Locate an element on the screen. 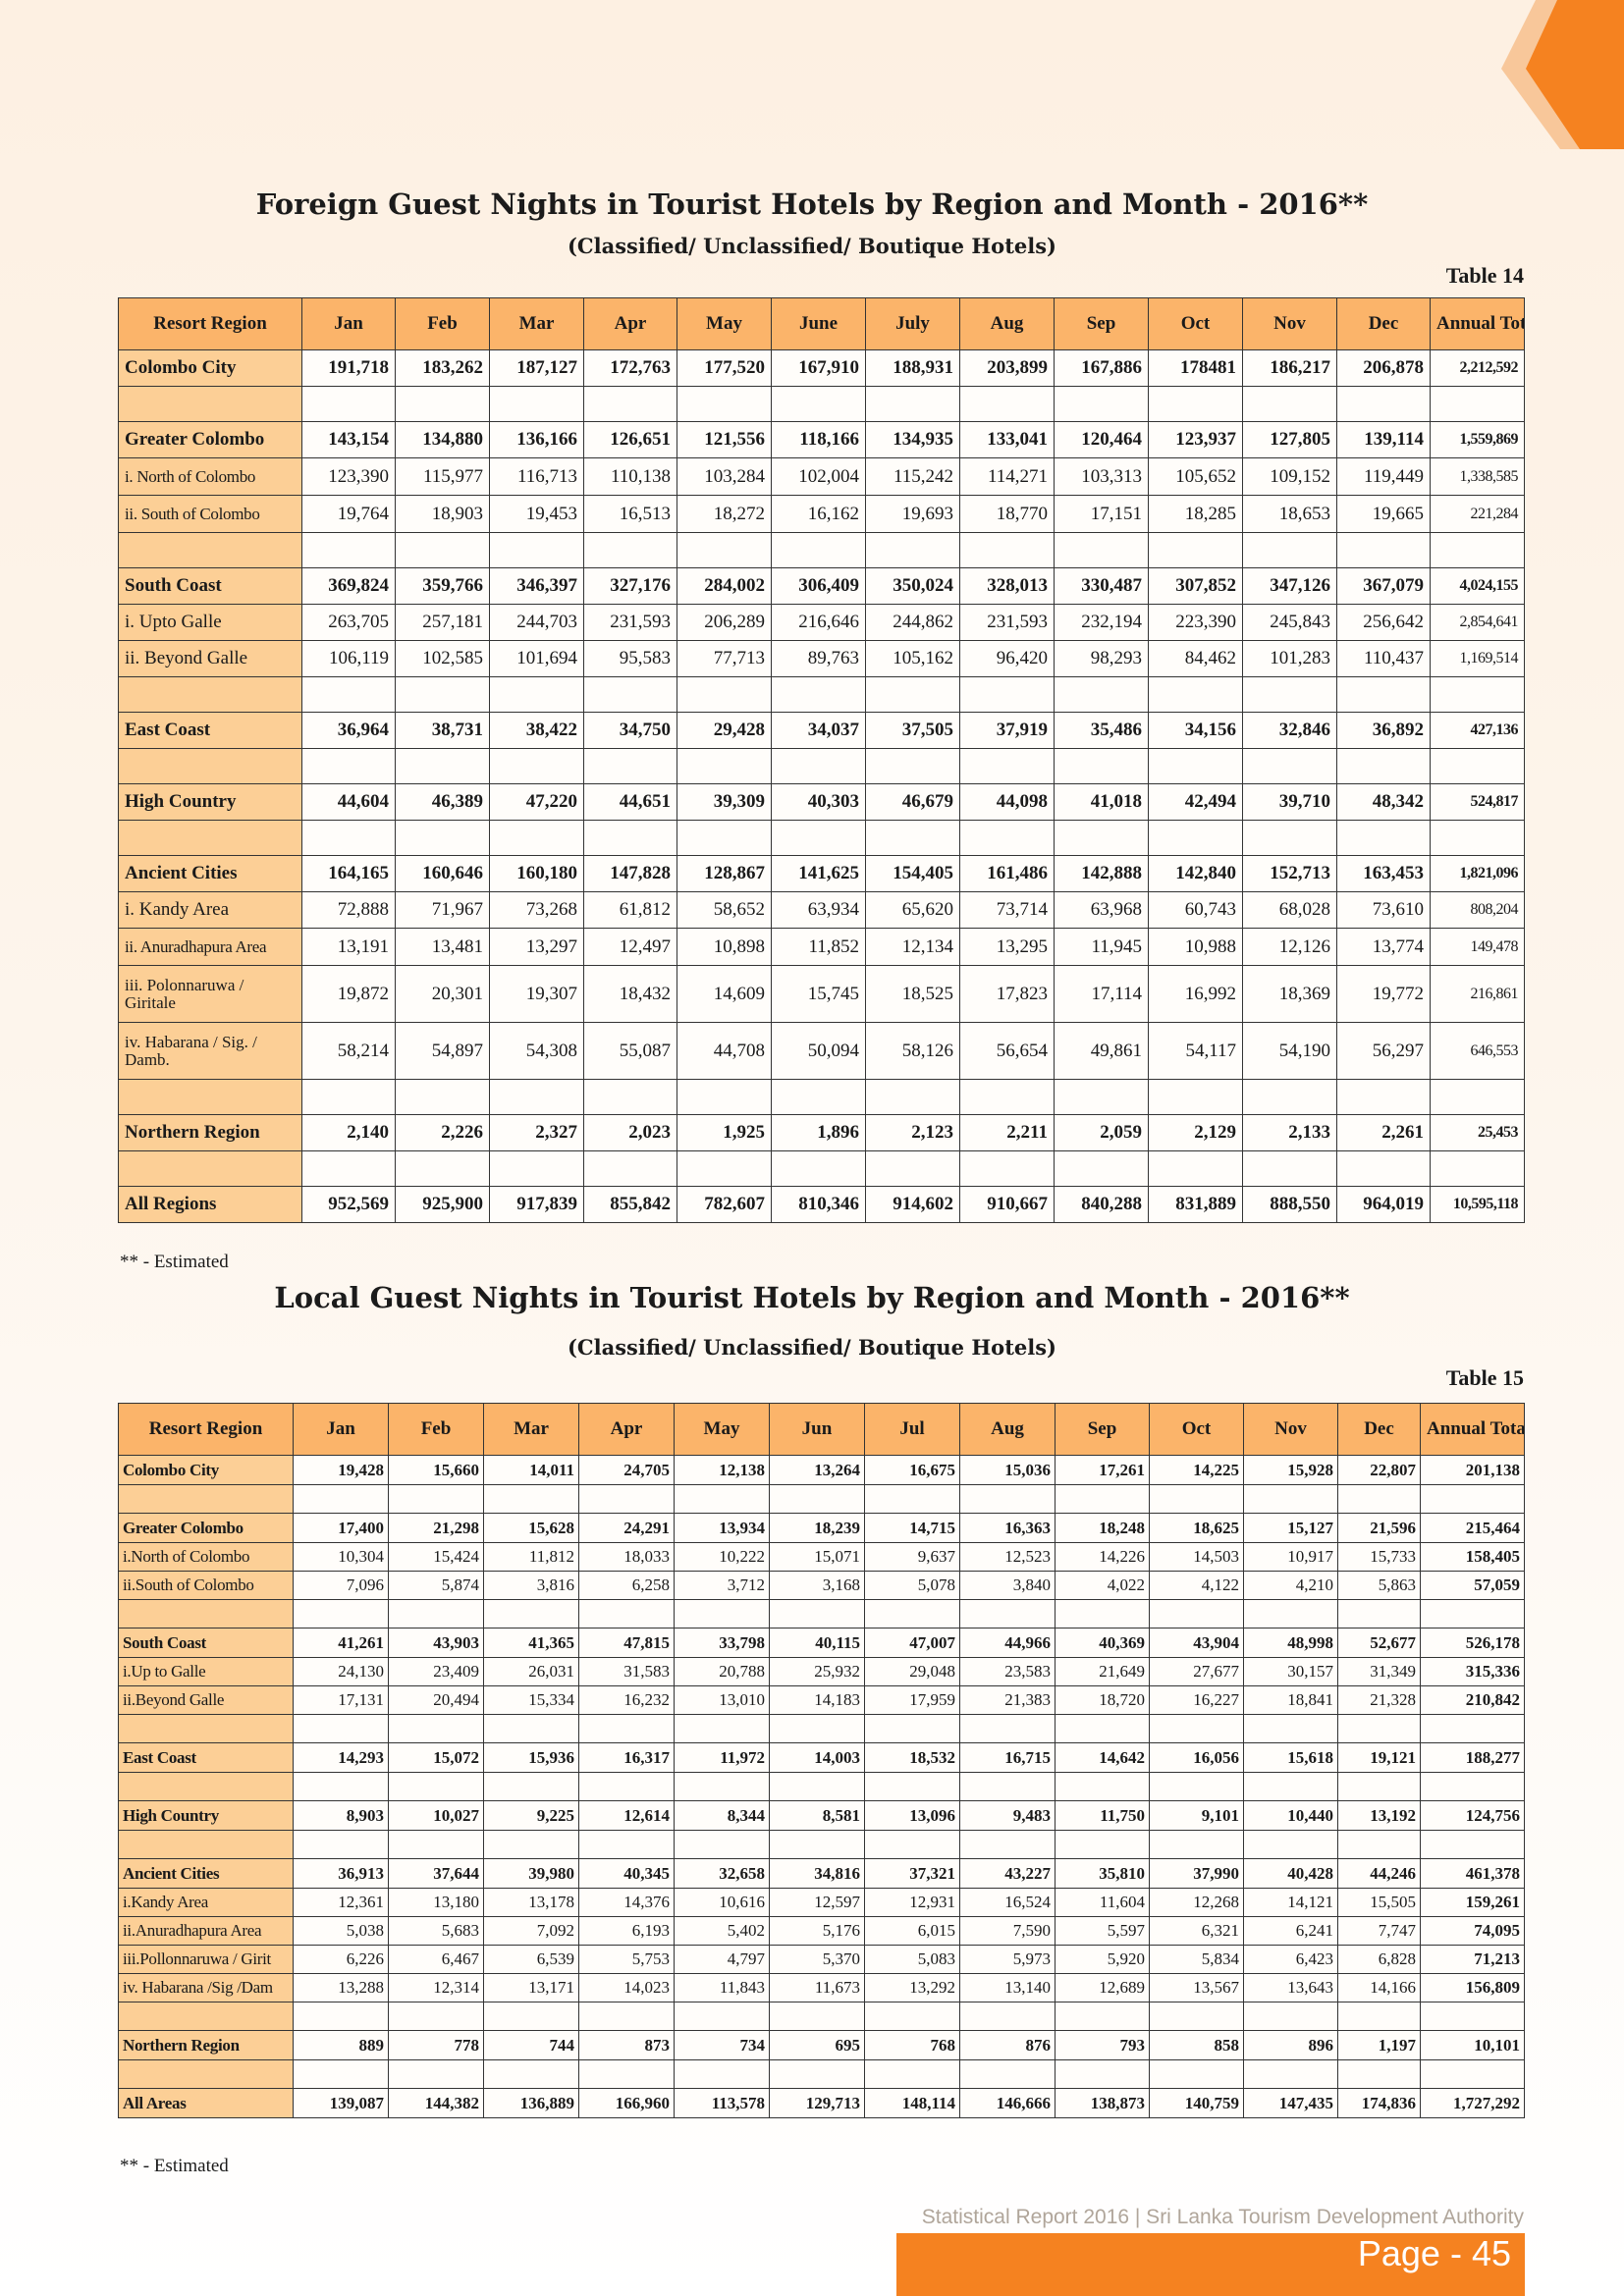  month-value-cell: 13,191 is located at coordinates (348, 947).